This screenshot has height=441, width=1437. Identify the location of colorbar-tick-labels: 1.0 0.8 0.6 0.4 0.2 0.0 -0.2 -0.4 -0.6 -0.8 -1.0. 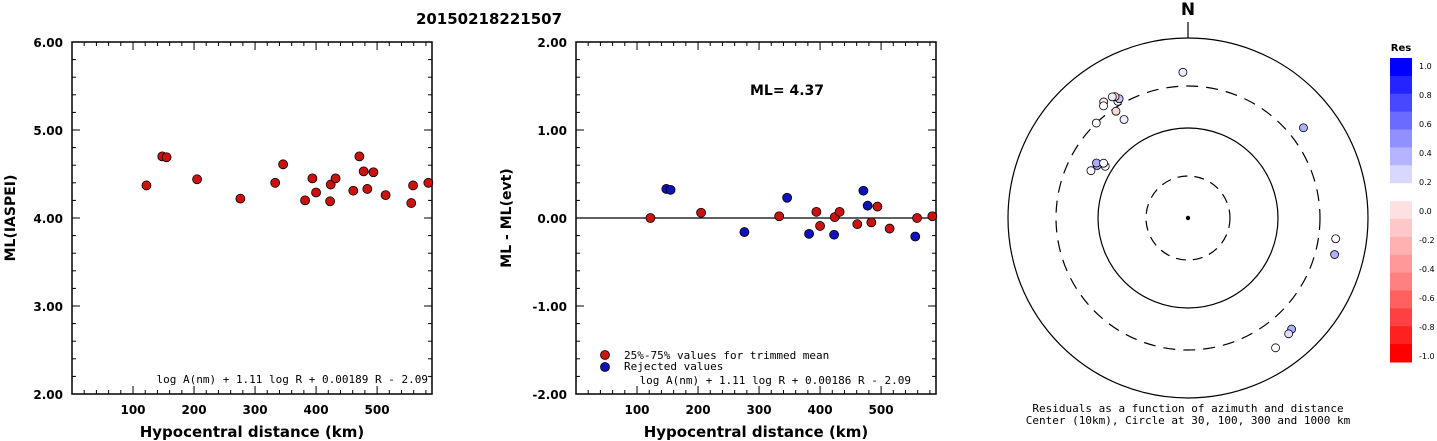
(1427, 211).